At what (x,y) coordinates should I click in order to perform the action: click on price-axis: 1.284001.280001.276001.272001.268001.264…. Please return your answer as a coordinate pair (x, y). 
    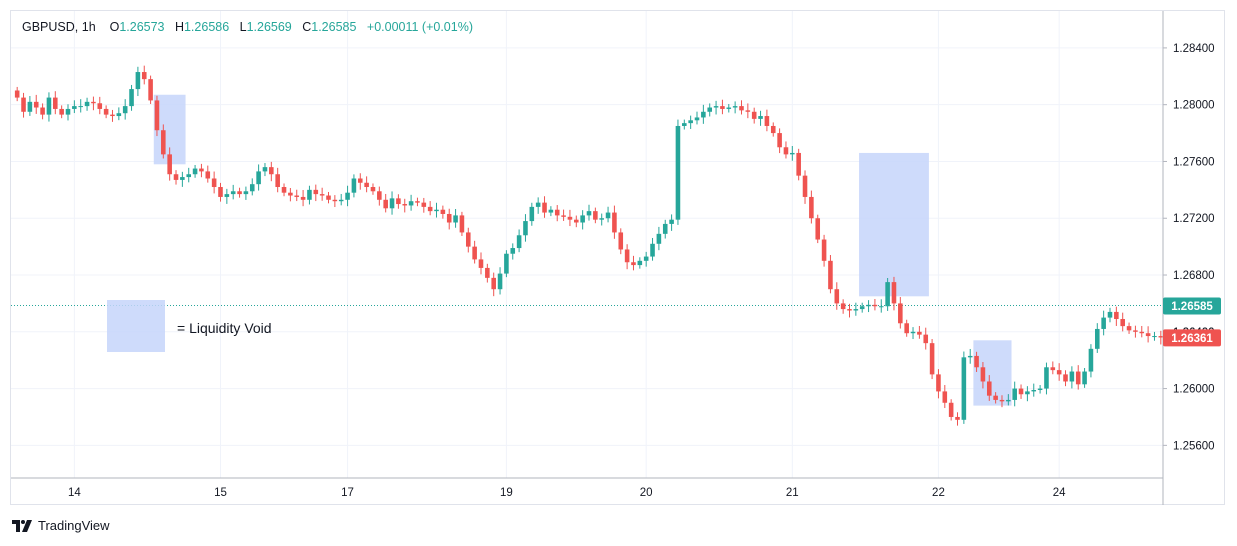
    Looking at the image, I should click on (1191, 258).